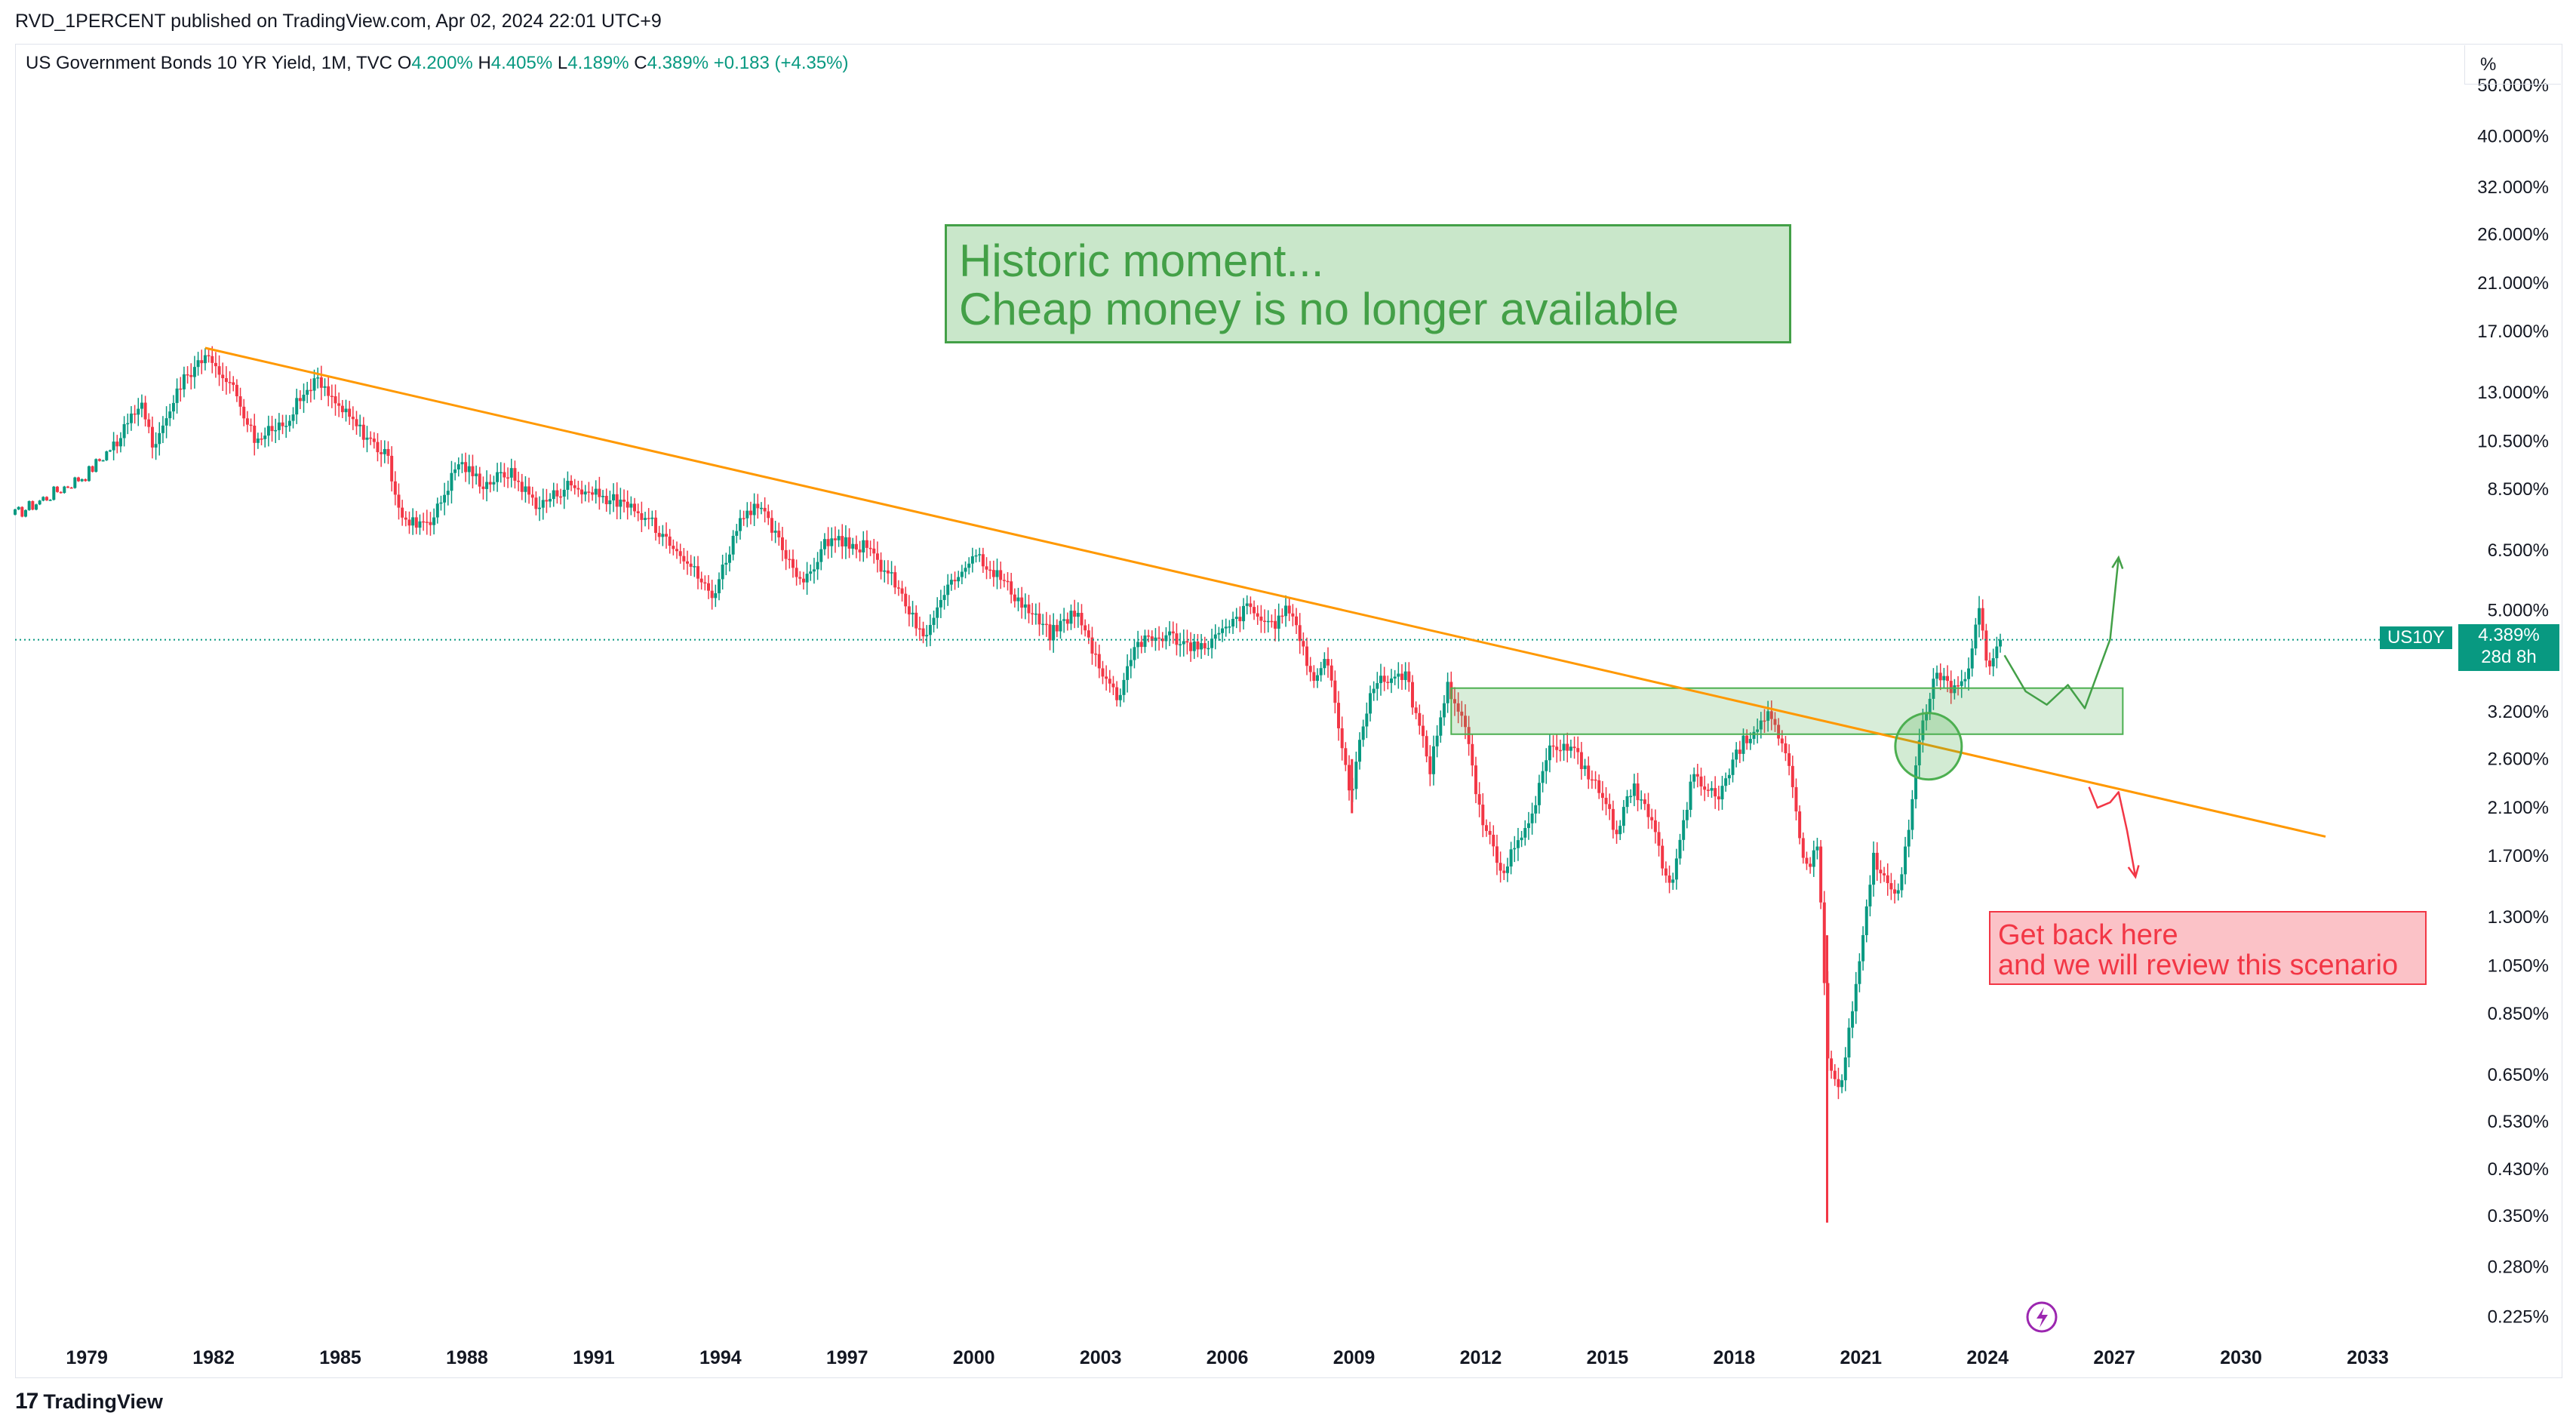 The width and height of the screenshot is (2576, 1428). I want to click on annotation-line-2: and we will review this scenario, so click(2198, 965).